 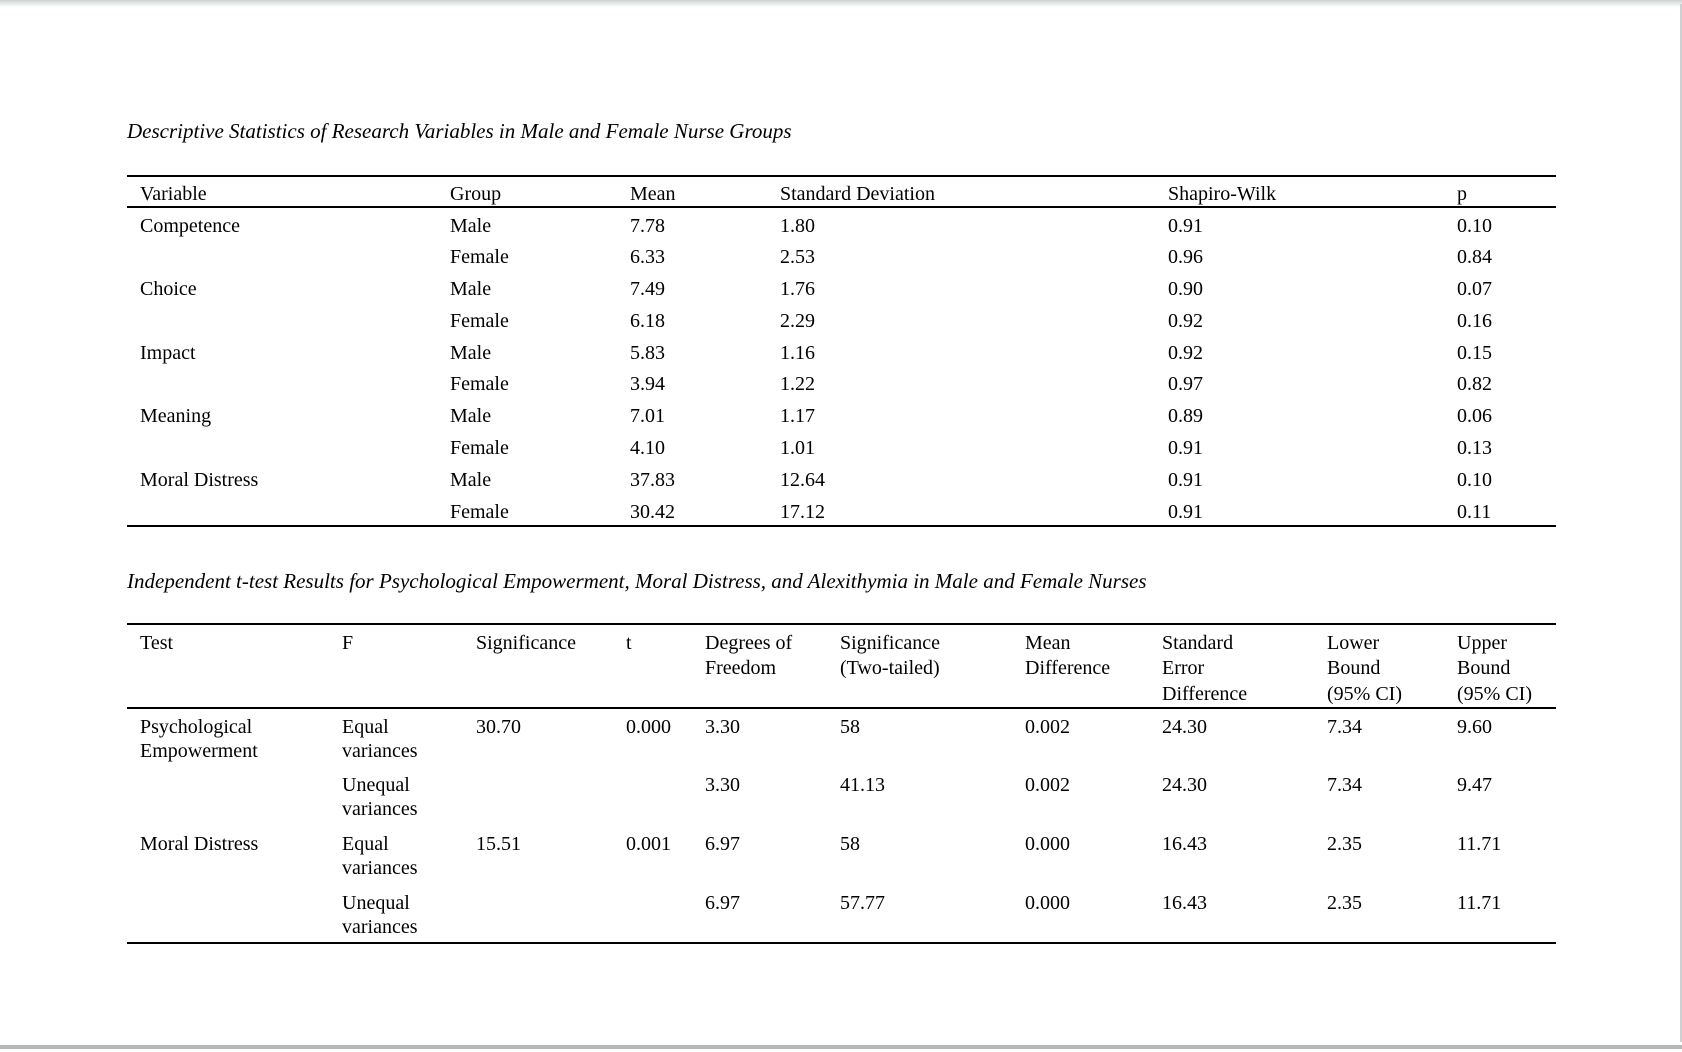 What do you see at coordinates (797, 226) in the screenshot?
I see `table-cell: 1.80` at bounding box center [797, 226].